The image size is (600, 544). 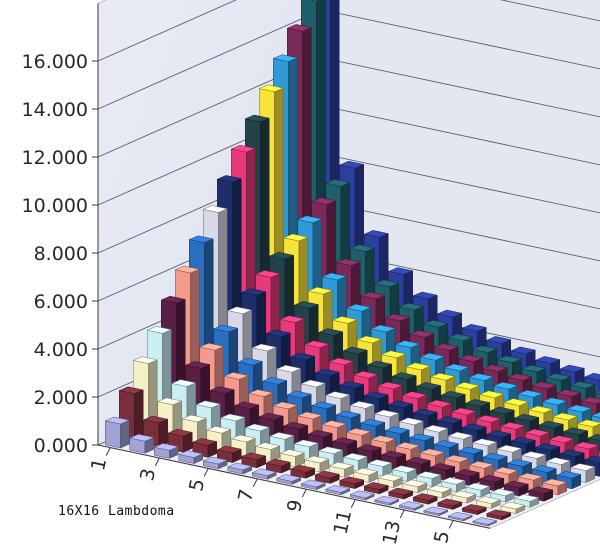 I want to click on x-tick-label: 15, so click(x=441, y=536).